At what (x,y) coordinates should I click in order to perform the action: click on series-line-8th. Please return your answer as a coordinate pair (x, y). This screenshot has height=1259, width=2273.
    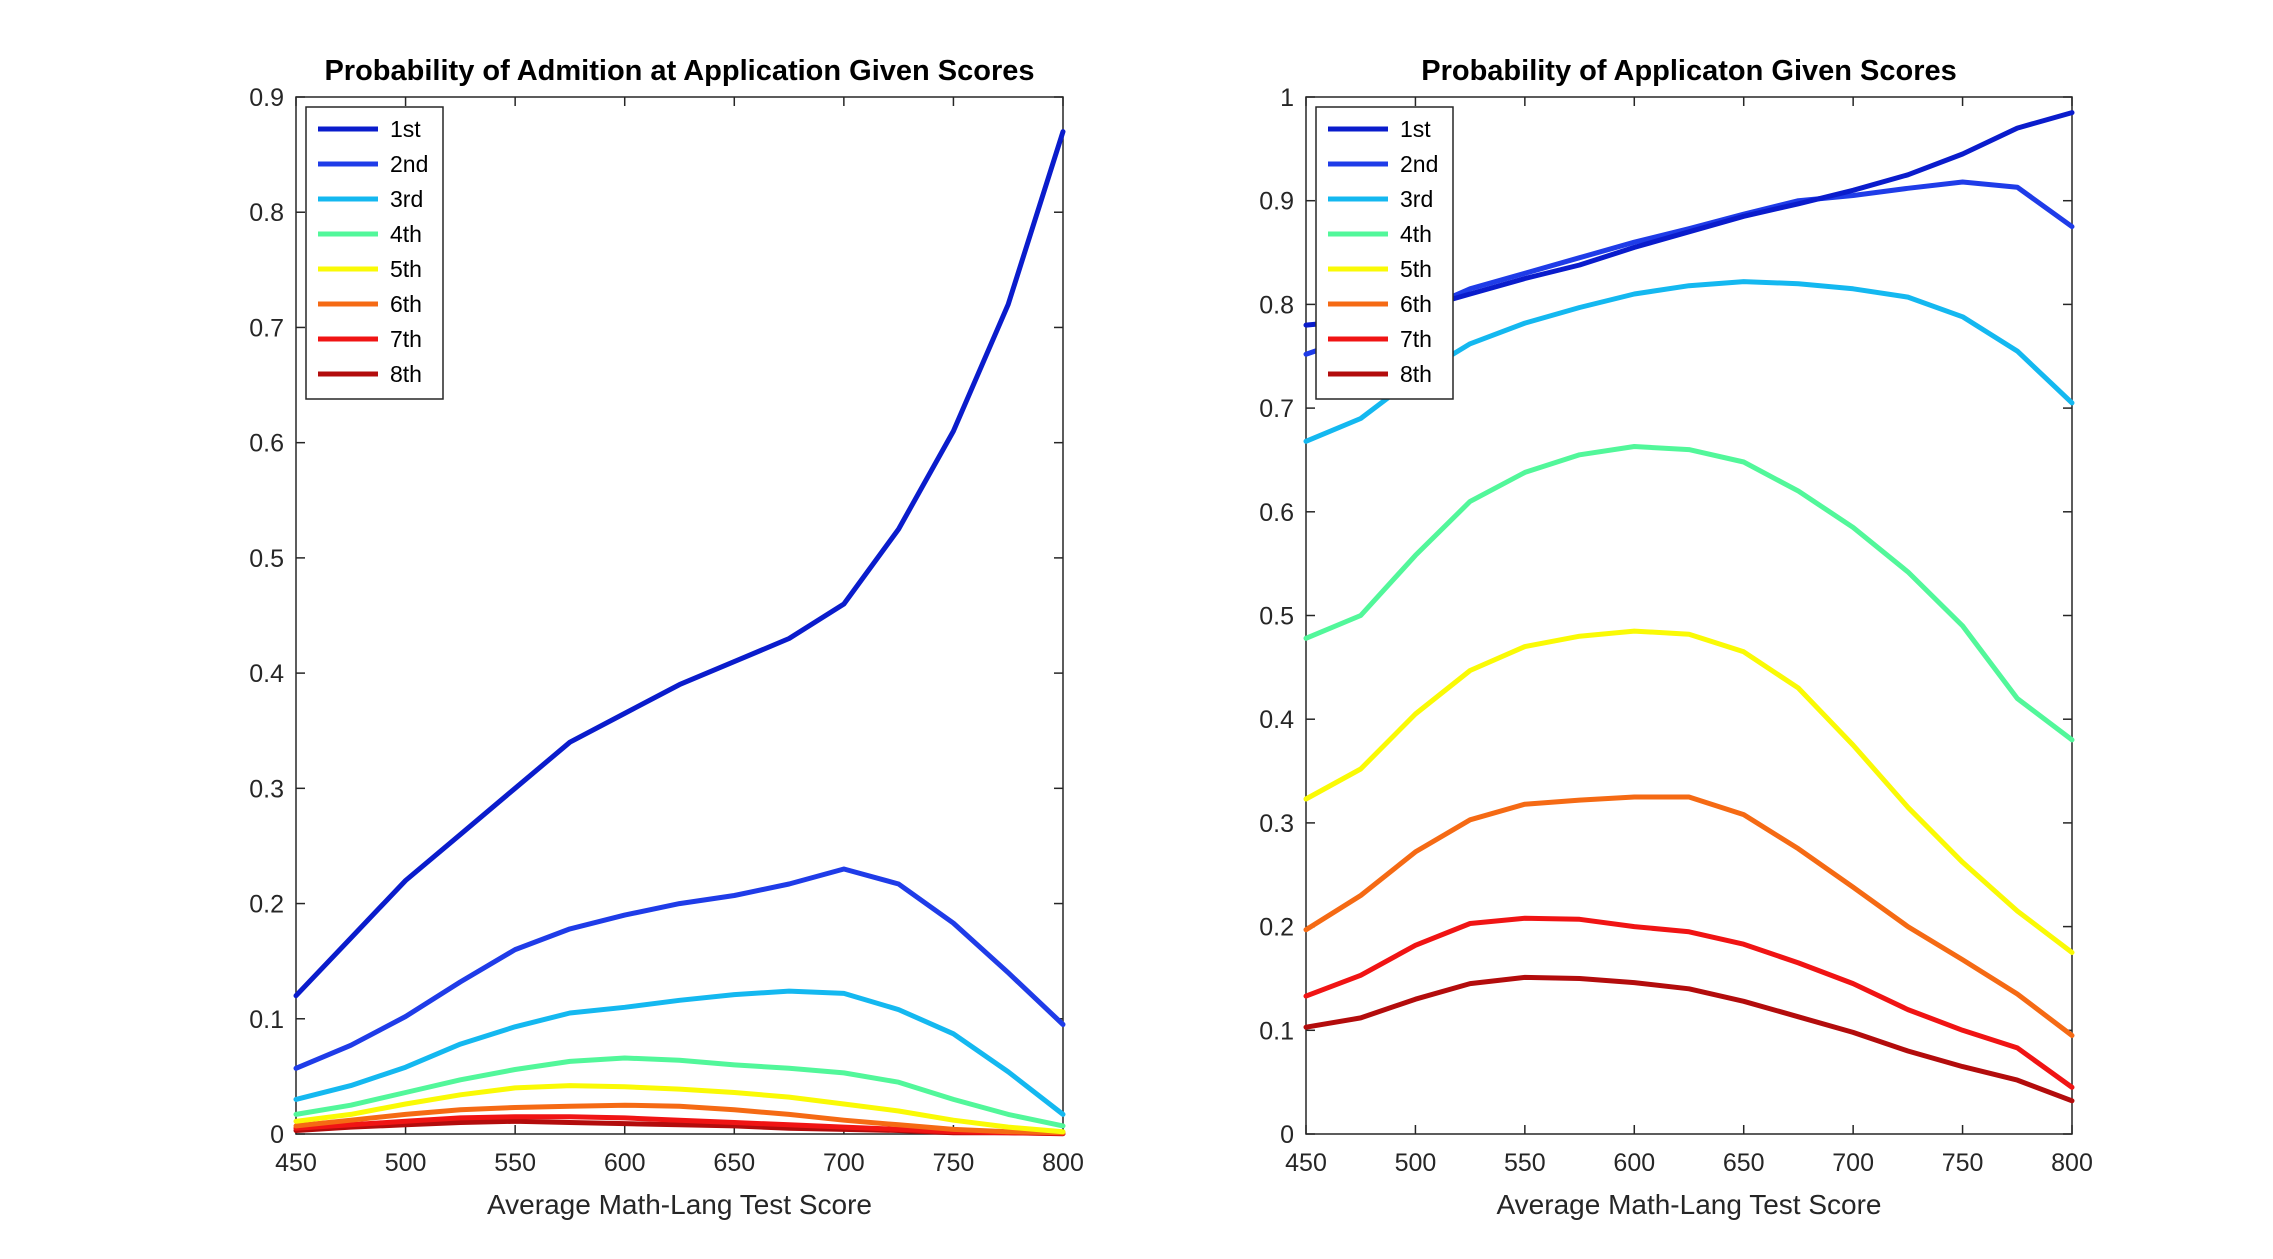
    Looking at the image, I should click on (1689, 1039).